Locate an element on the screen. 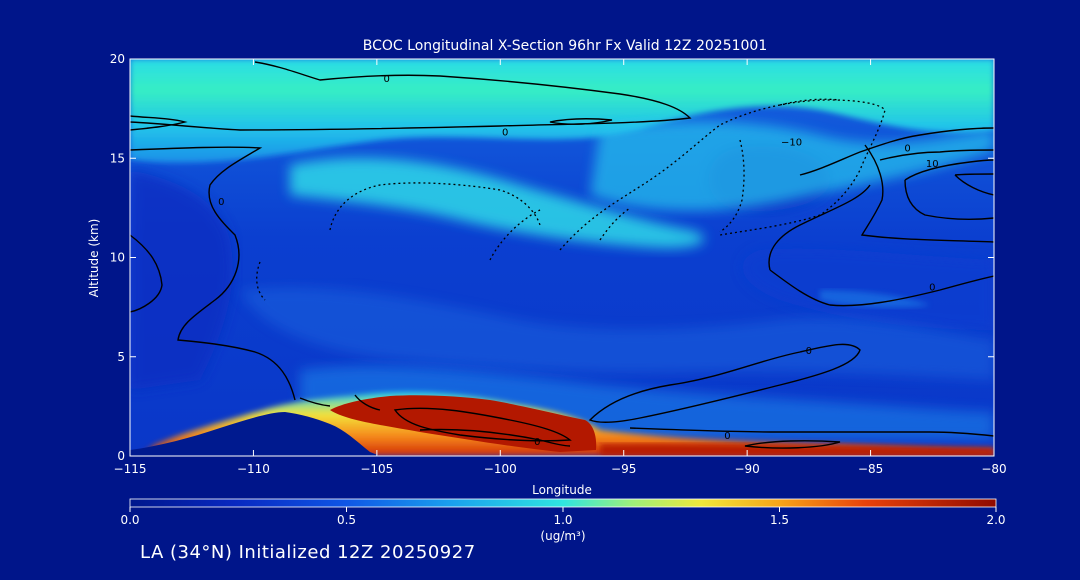  x-tick-label: −85 is located at coordinates (870, 469).